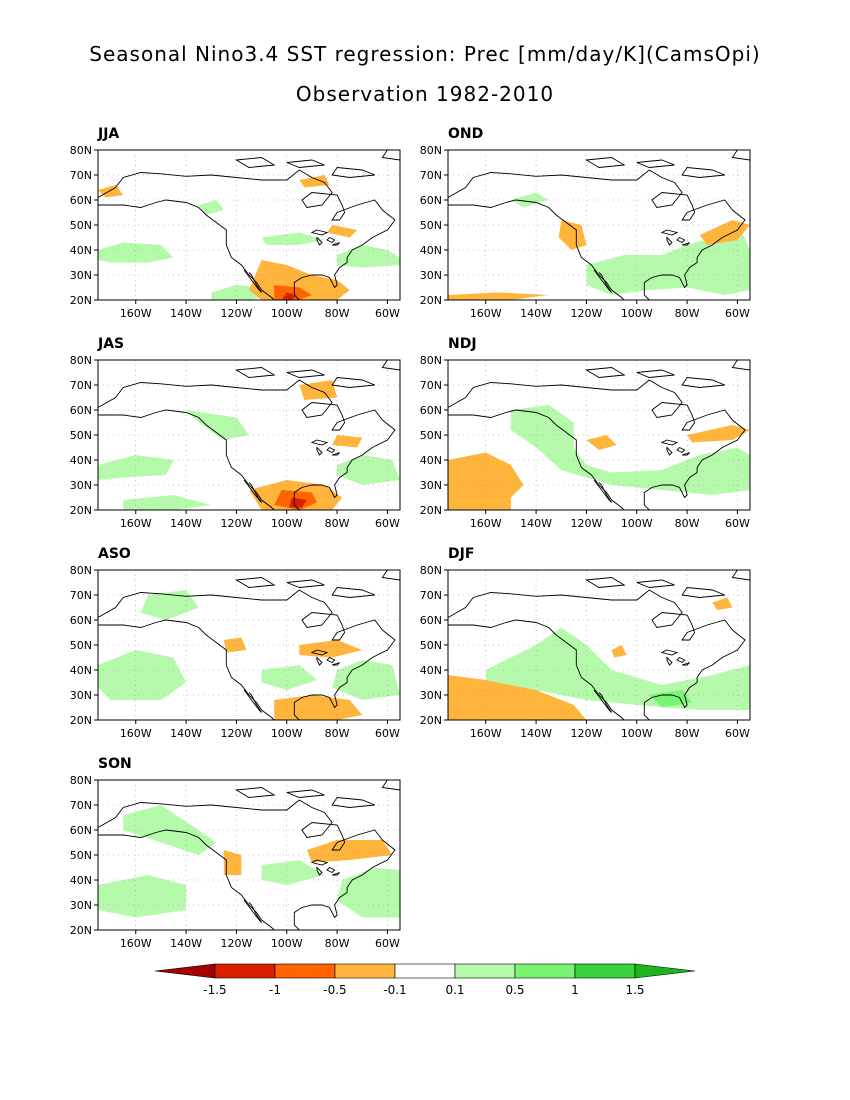  Describe the element at coordinates (431, 435) in the screenshot. I see `lat-label: 50N` at that location.